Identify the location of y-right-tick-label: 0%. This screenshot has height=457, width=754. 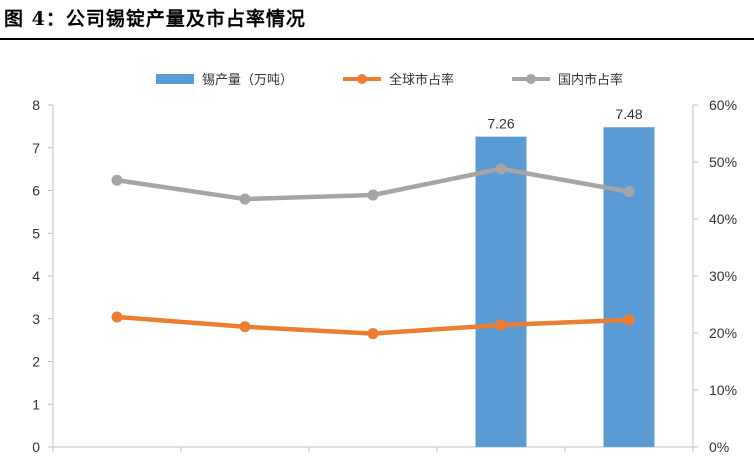
(719, 447).